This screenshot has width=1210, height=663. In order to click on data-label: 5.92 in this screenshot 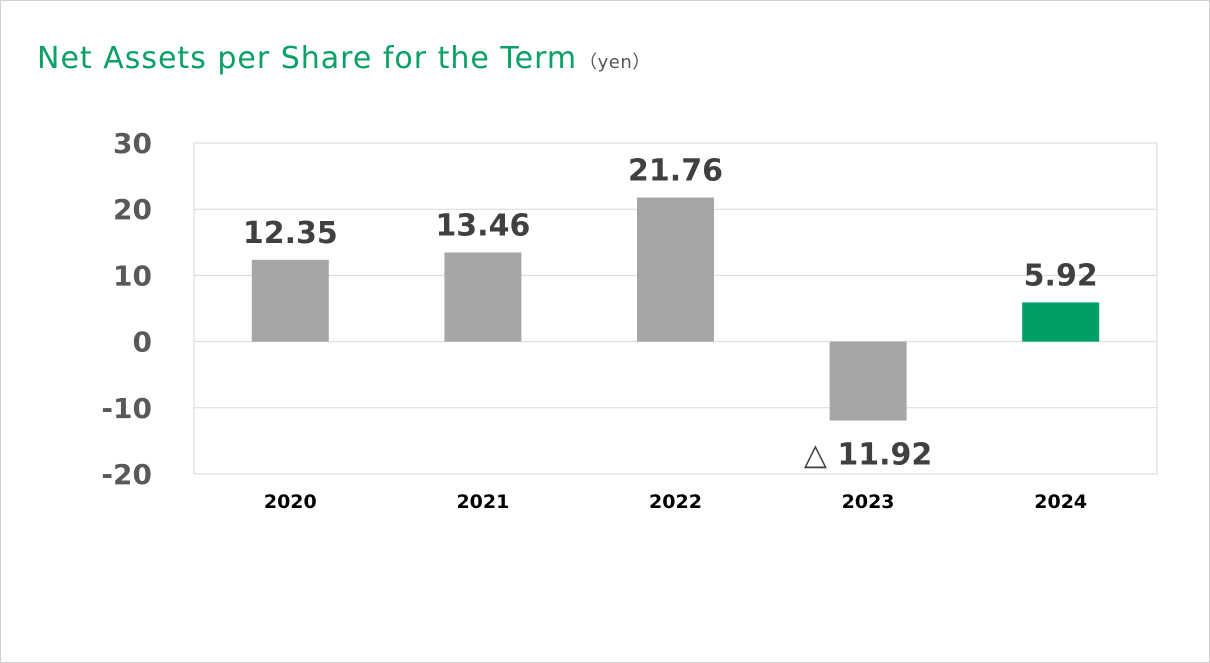, I will do `click(1061, 275)`.